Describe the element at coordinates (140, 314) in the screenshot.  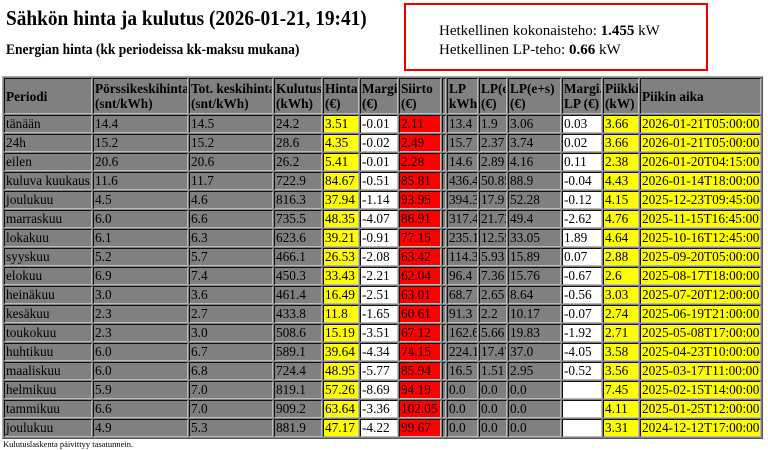
I see `cell-porssikeskihinta: 2.3` at that location.